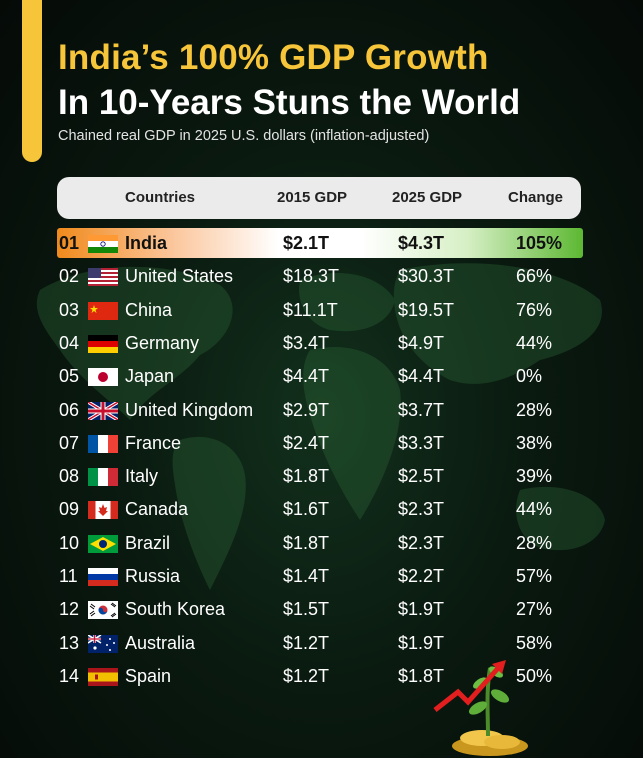 The height and width of the screenshot is (758, 643). I want to click on gdp-2015-value: $2.4T, so click(306, 442).